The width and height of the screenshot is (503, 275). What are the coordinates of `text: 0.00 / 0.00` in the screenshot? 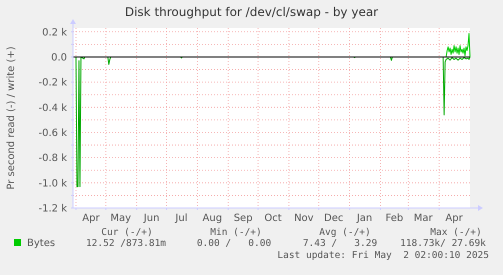 It's located at (234, 243).